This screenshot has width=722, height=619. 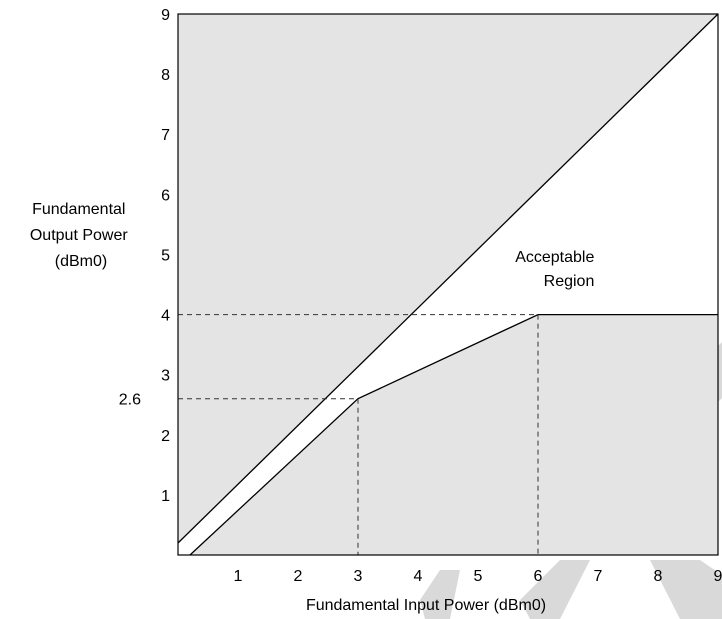 I want to click on y-tick-label: 4, so click(x=165, y=316).